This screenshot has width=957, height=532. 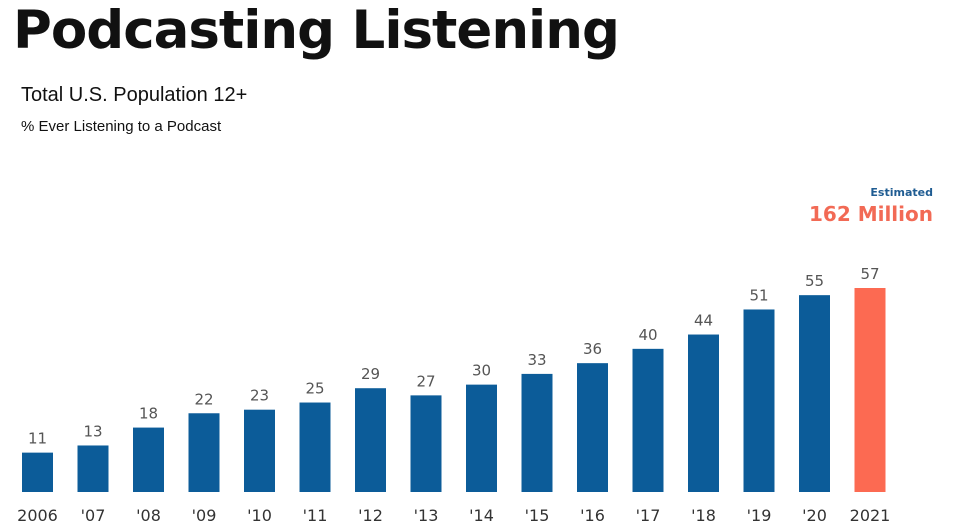 What do you see at coordinates (204, 515) in the screenshot?
I see `x-tick-label-3: '09` at bounding box center [204, 515].